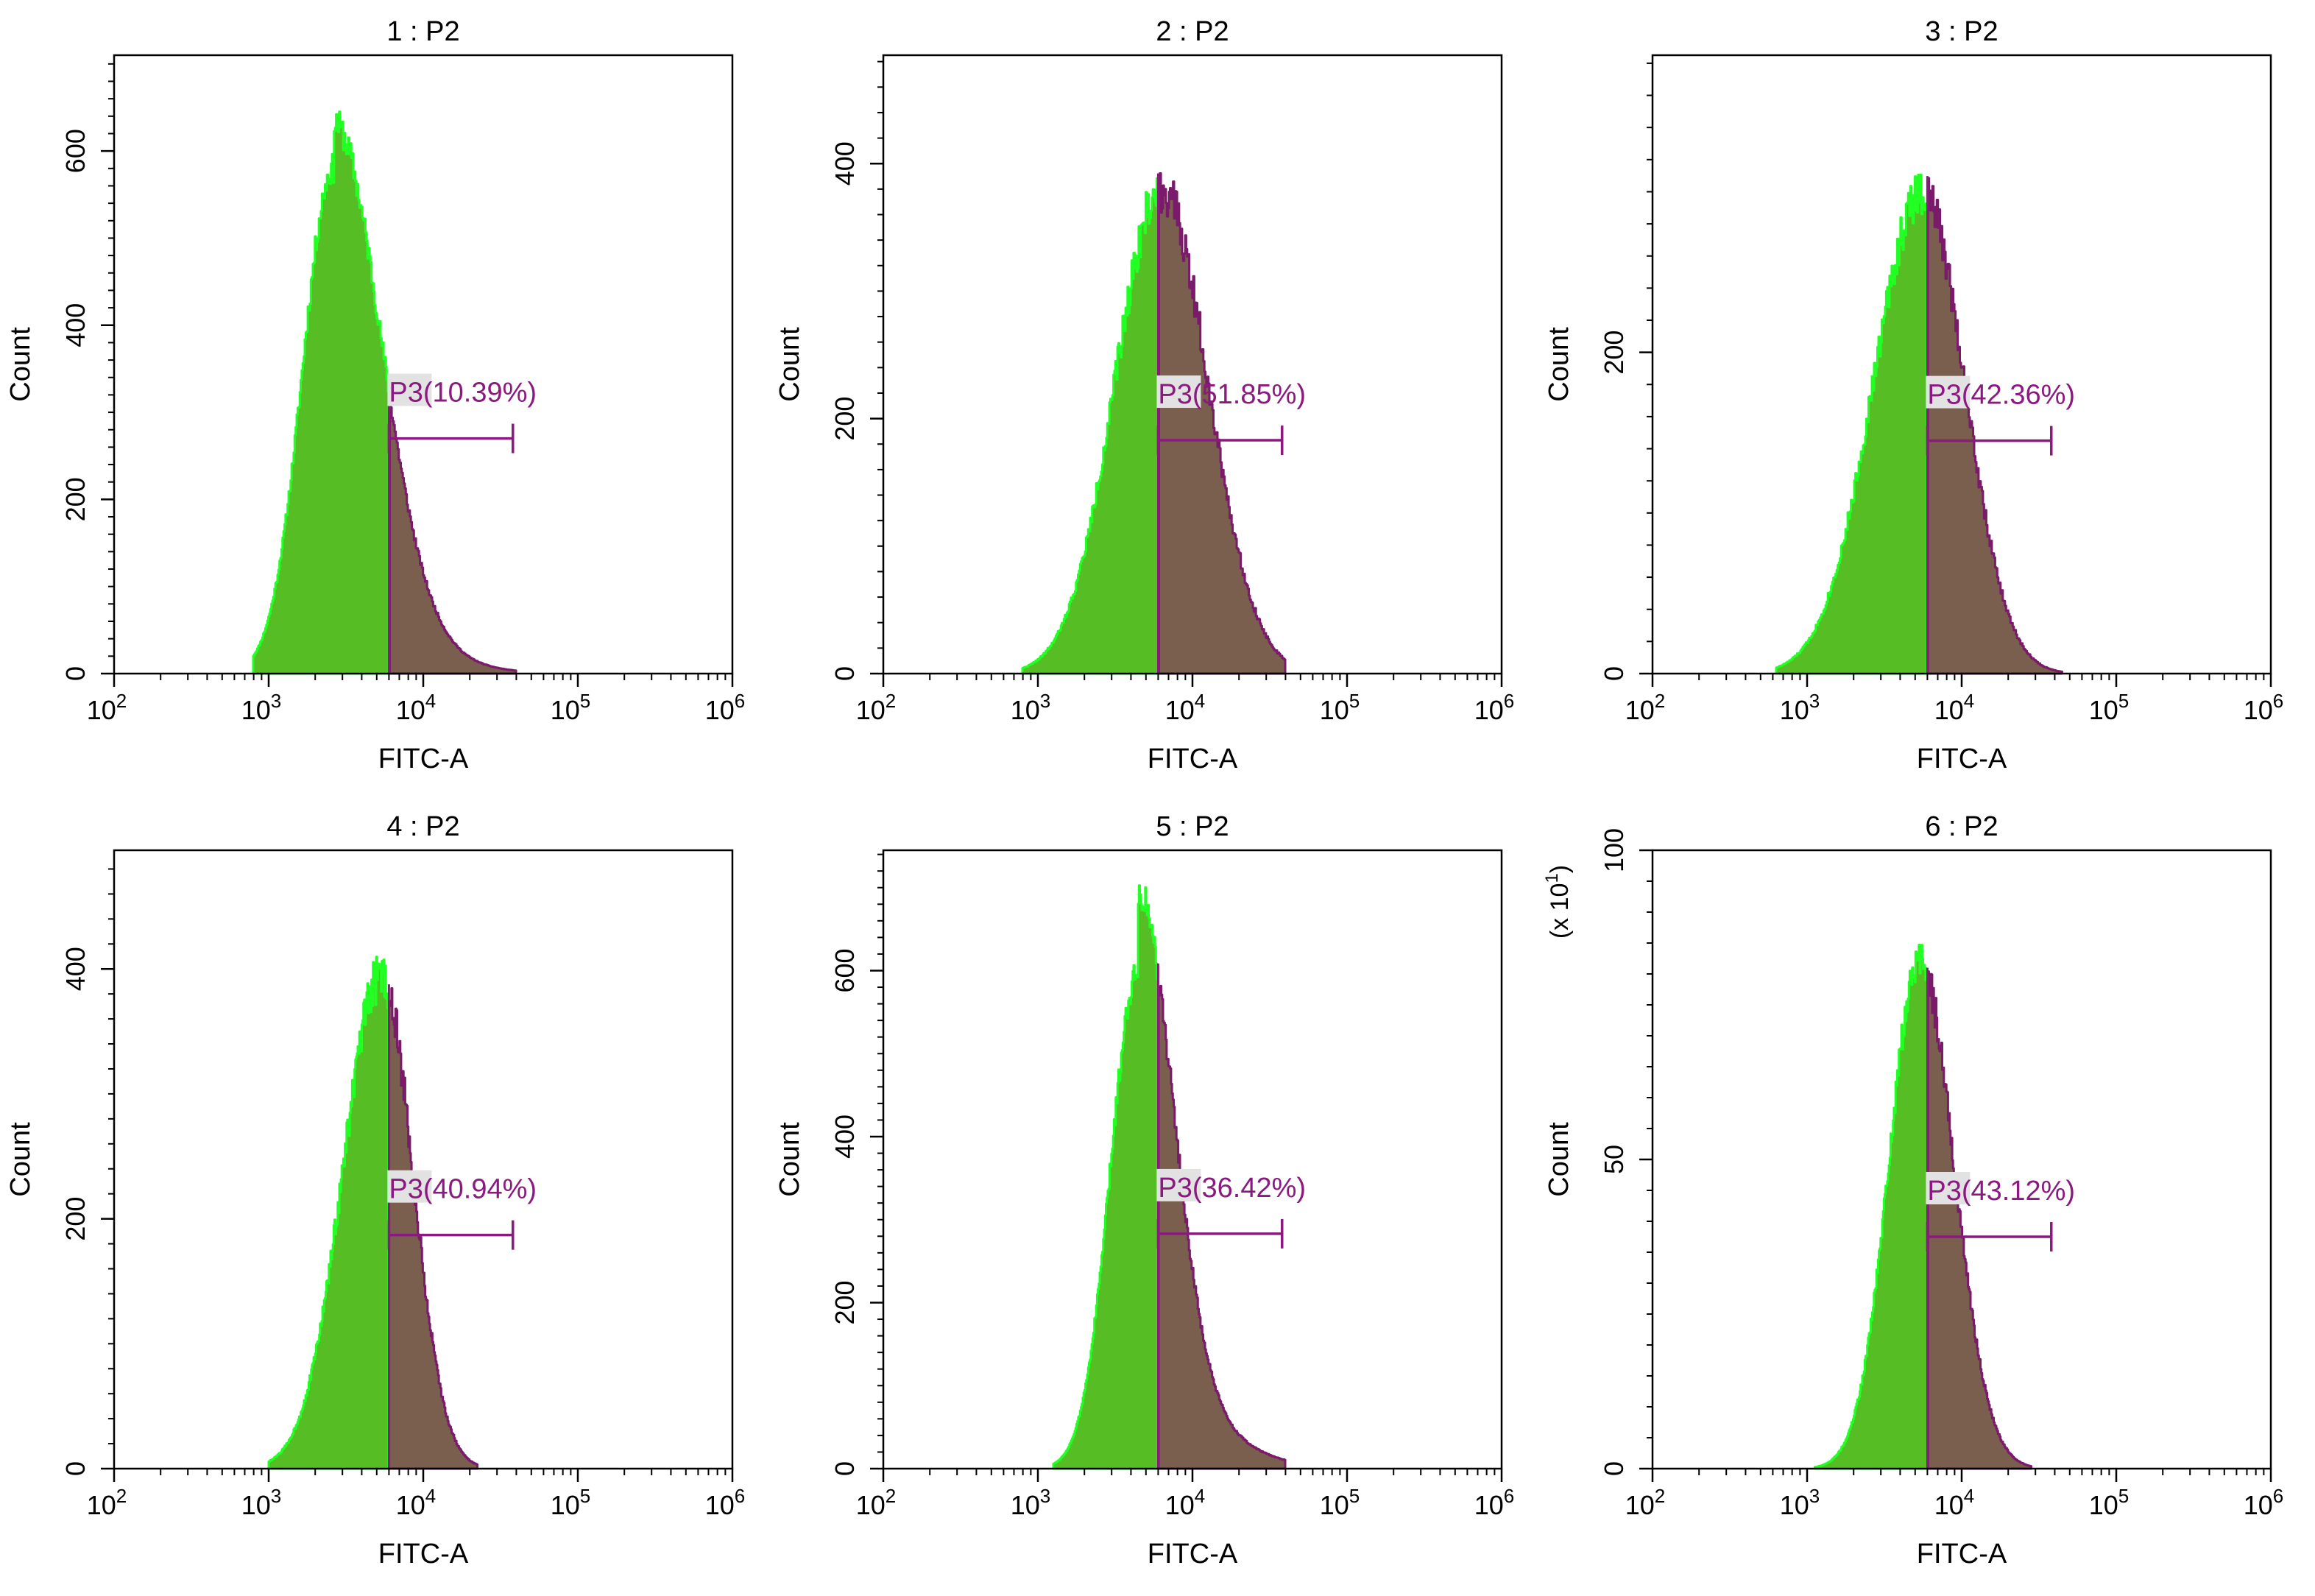  What do you see at coordinates (463, 394) in the screenshot?
I see `gate-label: P3(10.39%)` at bounding box center [463, 394].